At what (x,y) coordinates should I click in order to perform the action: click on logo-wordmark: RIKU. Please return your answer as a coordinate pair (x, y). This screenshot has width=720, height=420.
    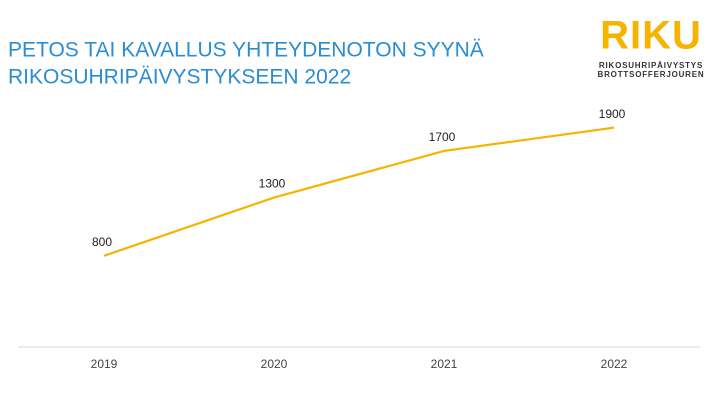
    Looking at the image, I should click on (651, 36).